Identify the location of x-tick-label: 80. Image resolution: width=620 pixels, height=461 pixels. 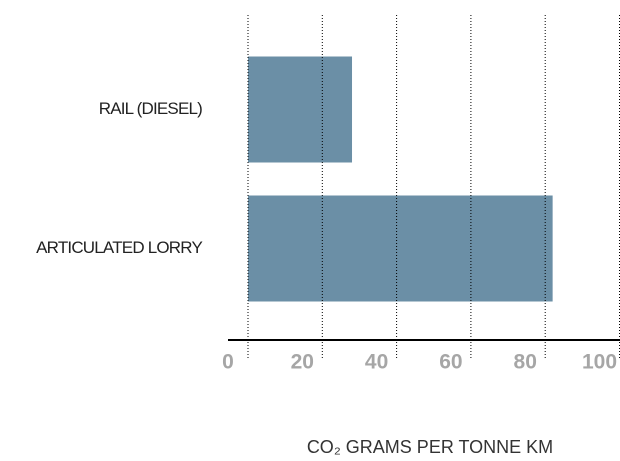
(525, 362).